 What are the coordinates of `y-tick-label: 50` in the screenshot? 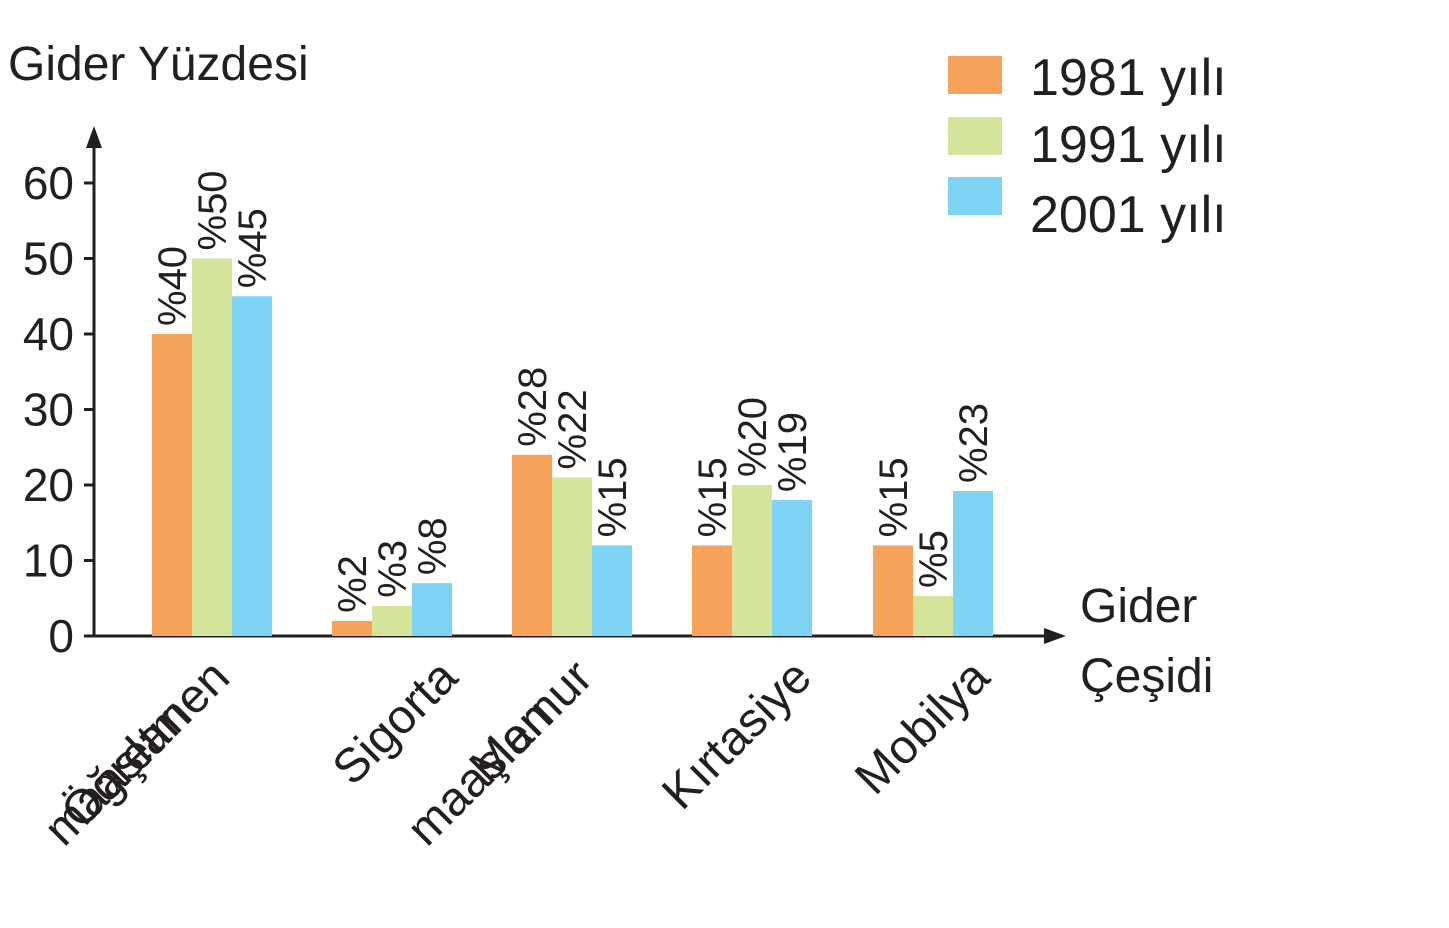 It's located at (48, 259).